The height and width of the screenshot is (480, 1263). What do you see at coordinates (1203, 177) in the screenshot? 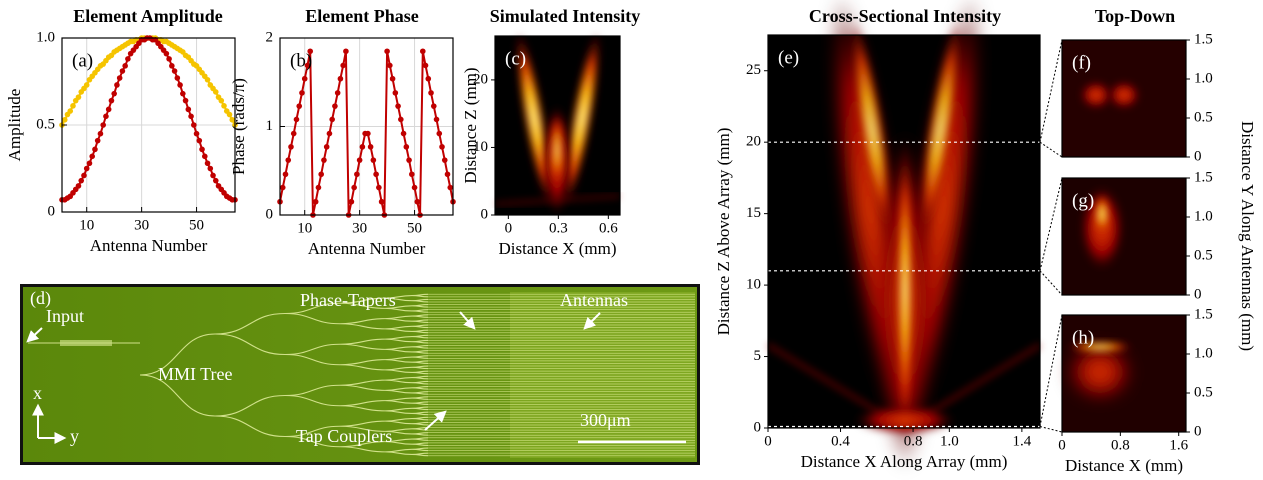
I see `y-tick-label: 1.5` at bounding box center [1203, 177].